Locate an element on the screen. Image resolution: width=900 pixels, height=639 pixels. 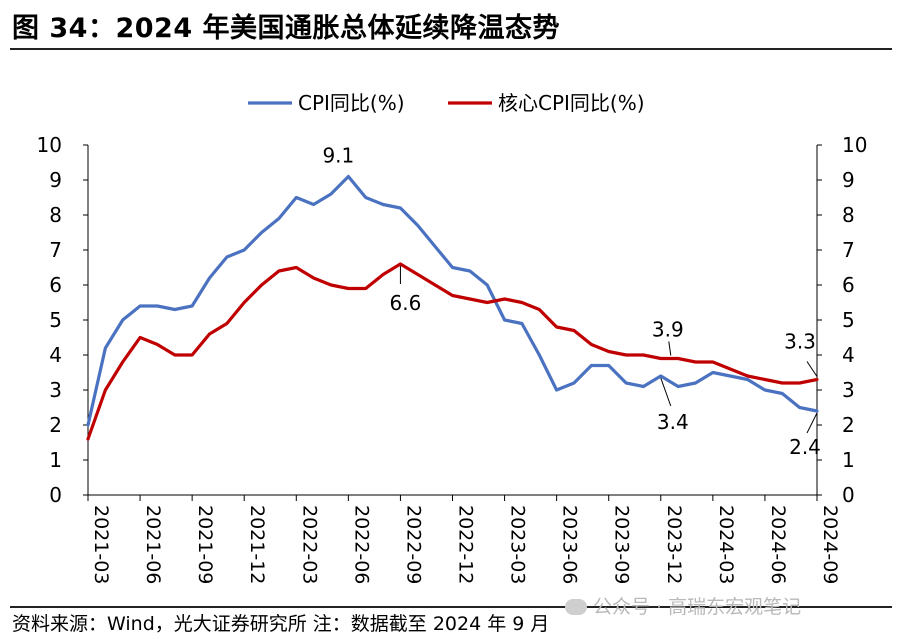
y-tick-label-left: 0 is located at coordinates (55, 495).